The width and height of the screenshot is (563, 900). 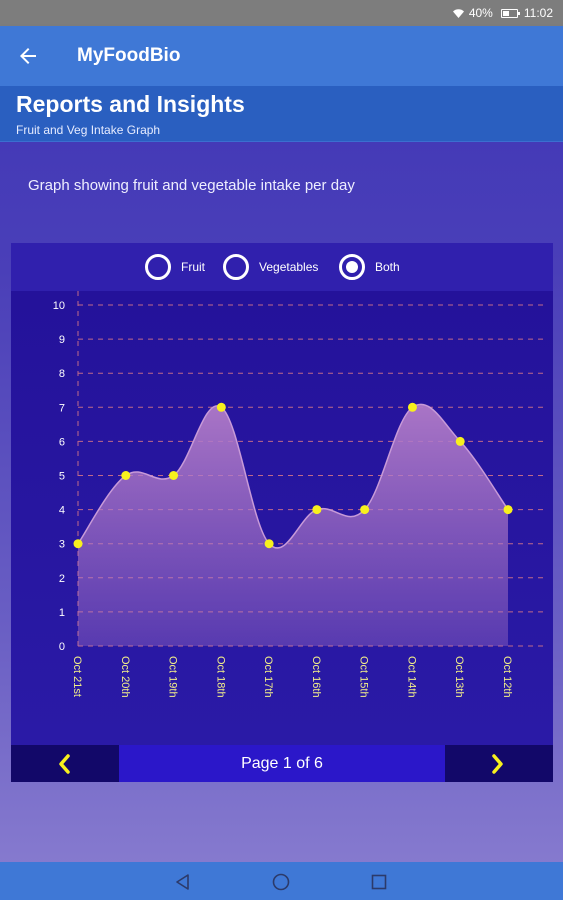 I want to click on y-tick-label-6: 6, so click(x=62, y=442).